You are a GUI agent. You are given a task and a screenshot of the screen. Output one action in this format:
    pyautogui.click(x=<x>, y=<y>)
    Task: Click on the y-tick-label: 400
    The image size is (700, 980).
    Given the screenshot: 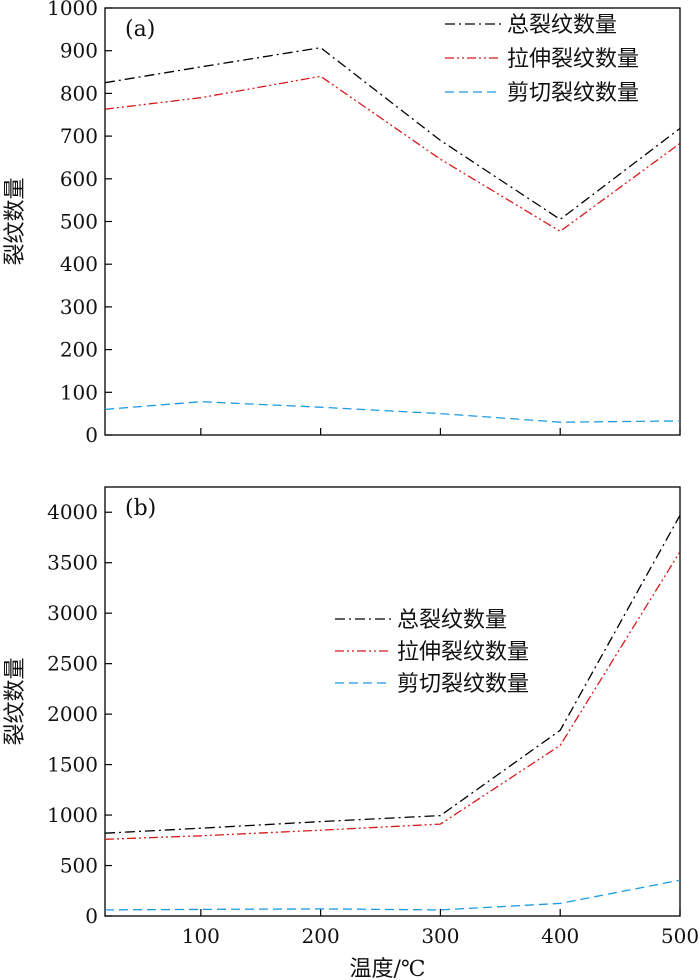 What is the action you would take?
    pyautogui.click(x=79, y=264)
    